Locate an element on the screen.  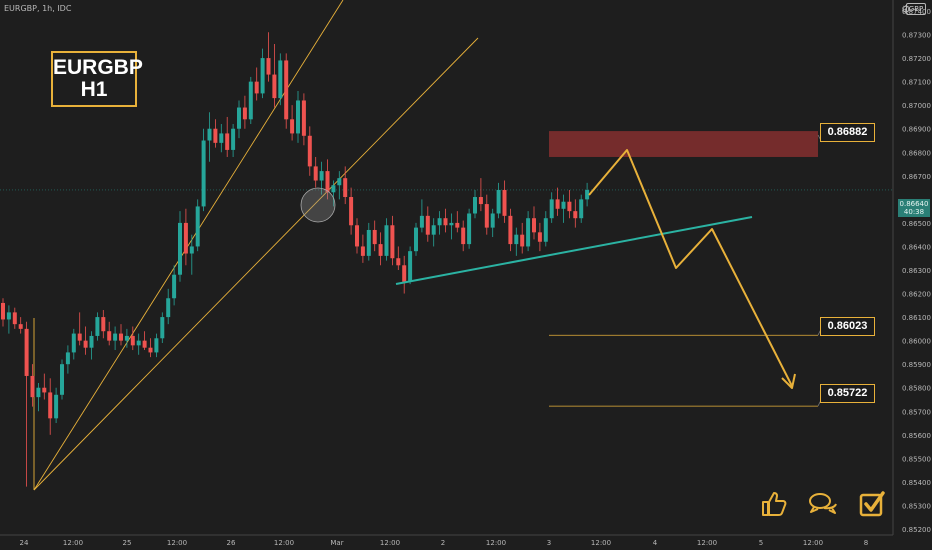
time-tick-label: Mar is located at coordinates (336, 543).